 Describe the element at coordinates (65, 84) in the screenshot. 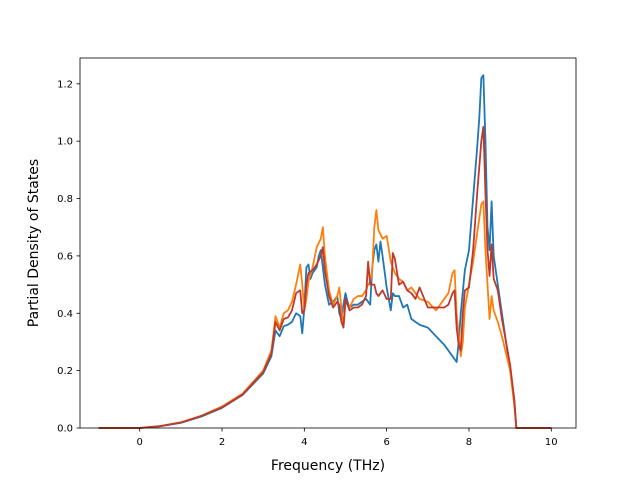

I see `y-tick-label: 1.2` at that location.